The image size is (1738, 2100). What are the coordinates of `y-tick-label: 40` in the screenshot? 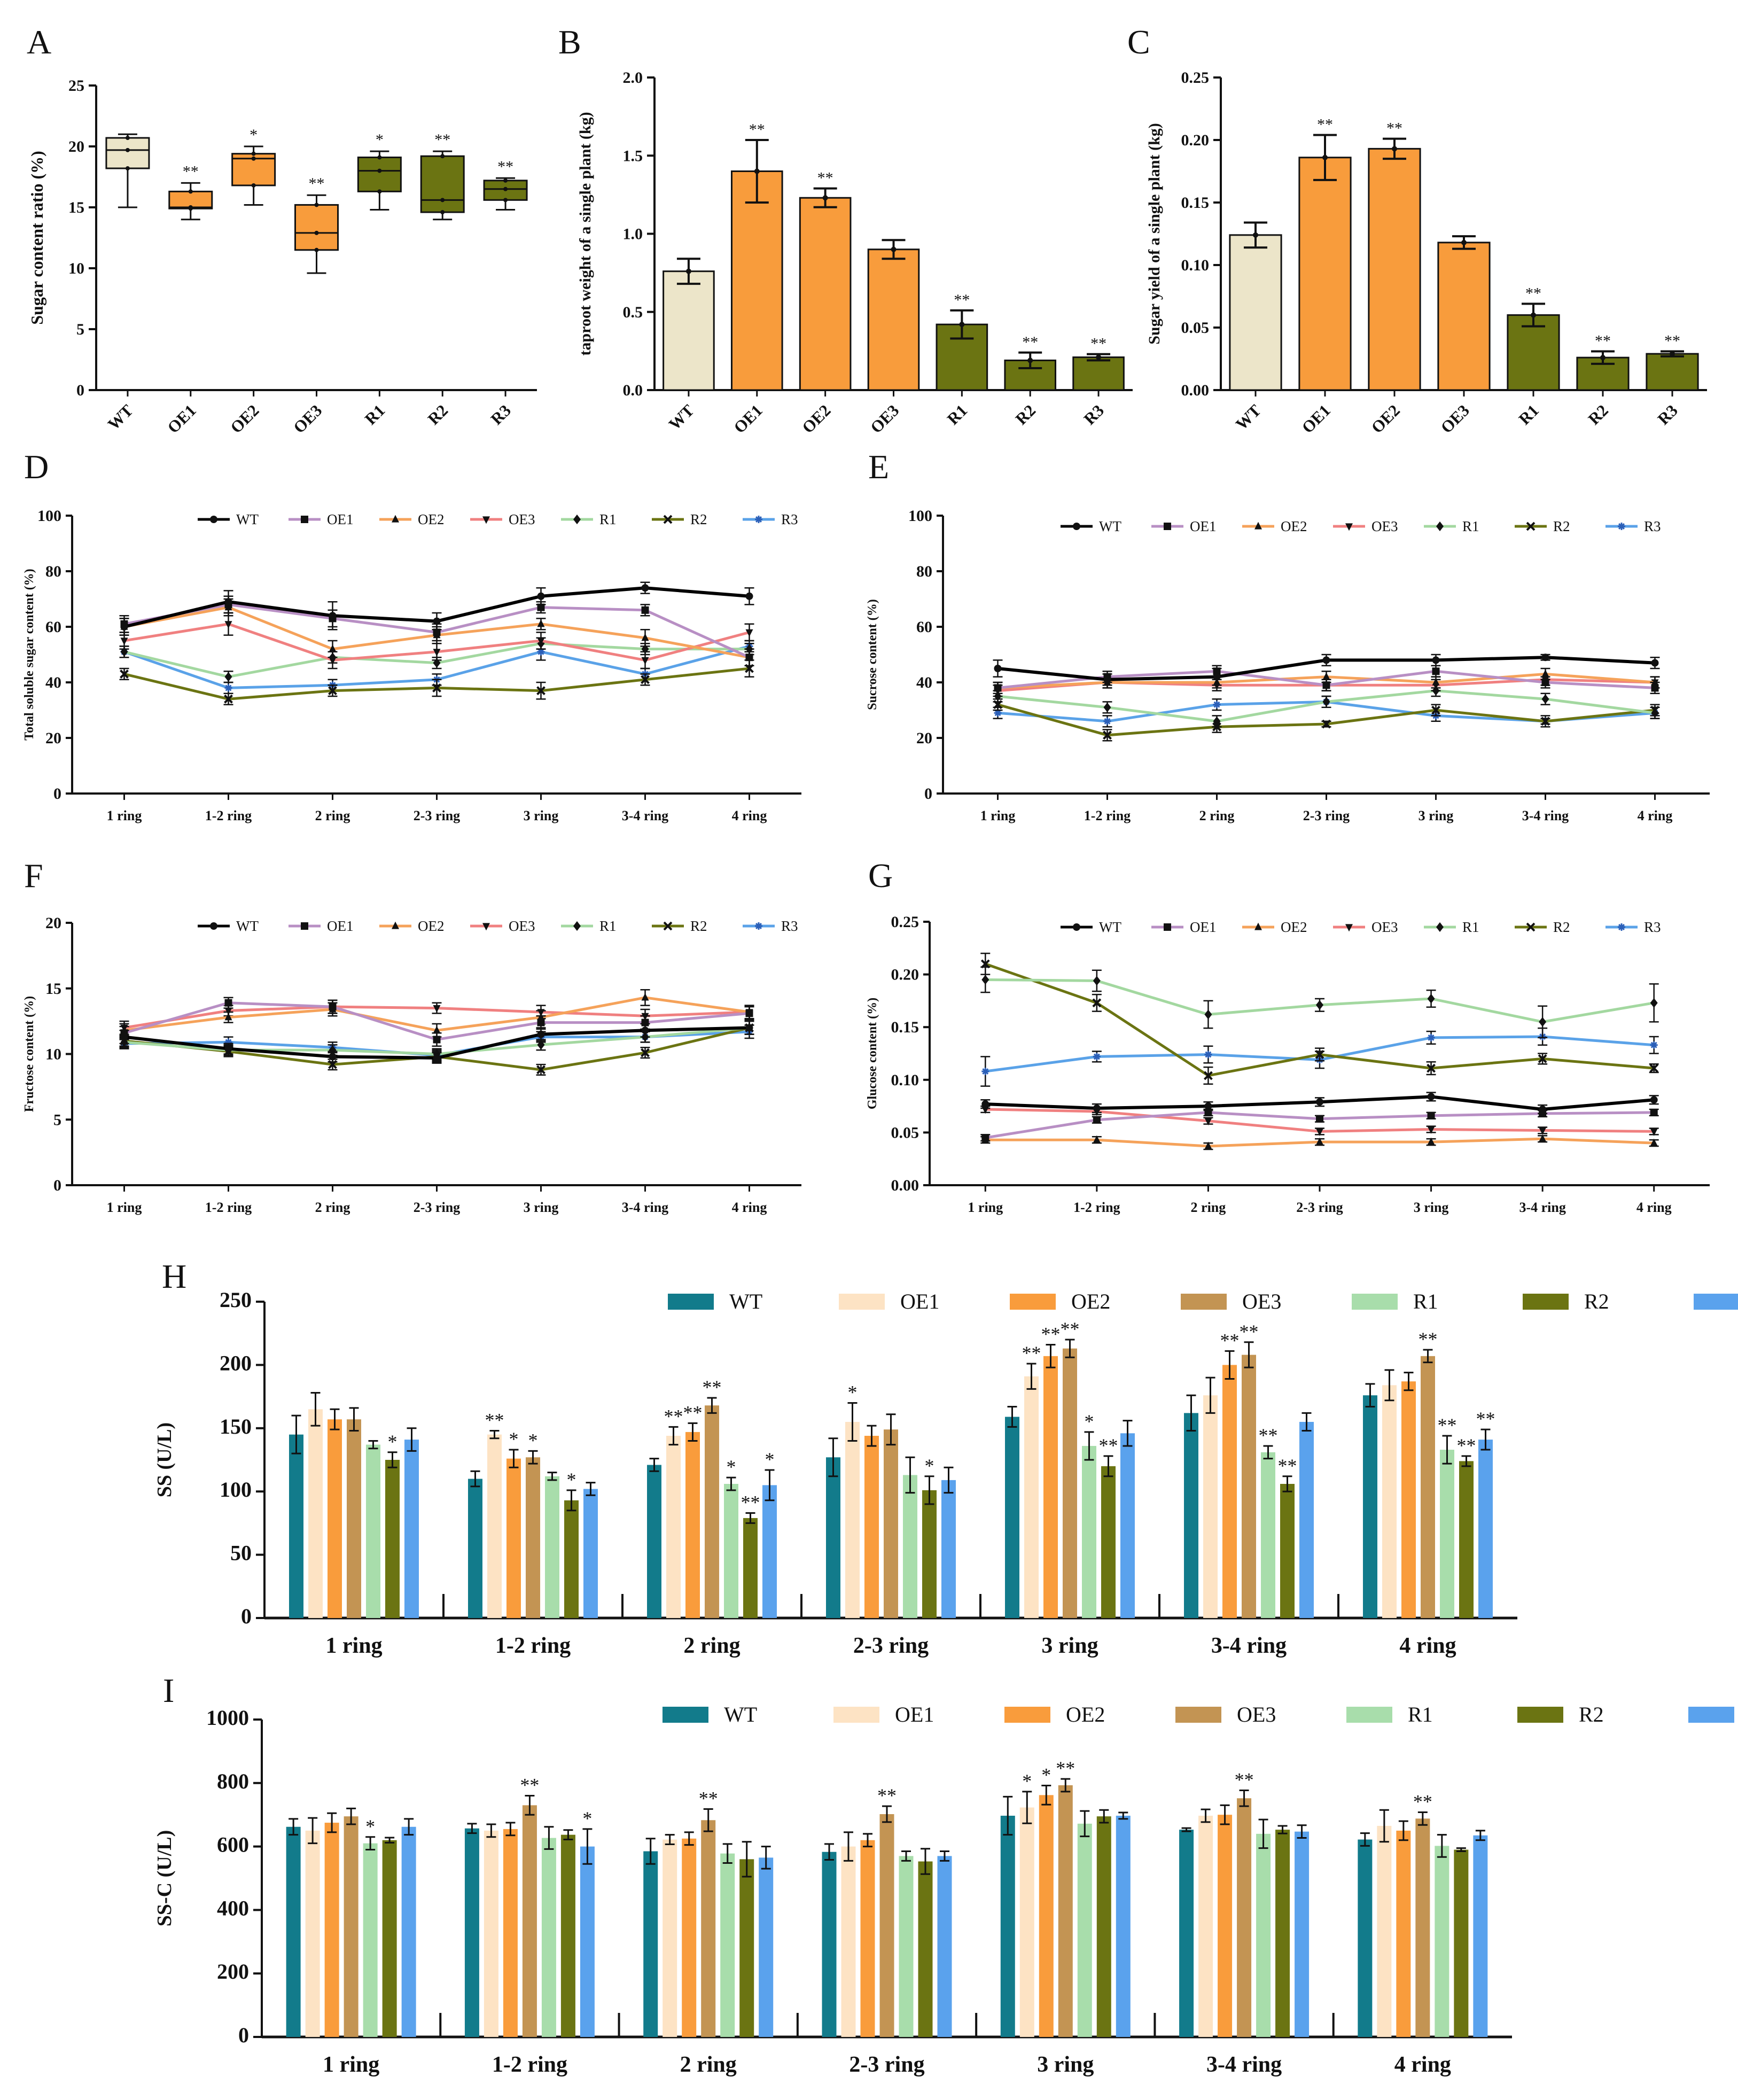 It's located at (53, 682).